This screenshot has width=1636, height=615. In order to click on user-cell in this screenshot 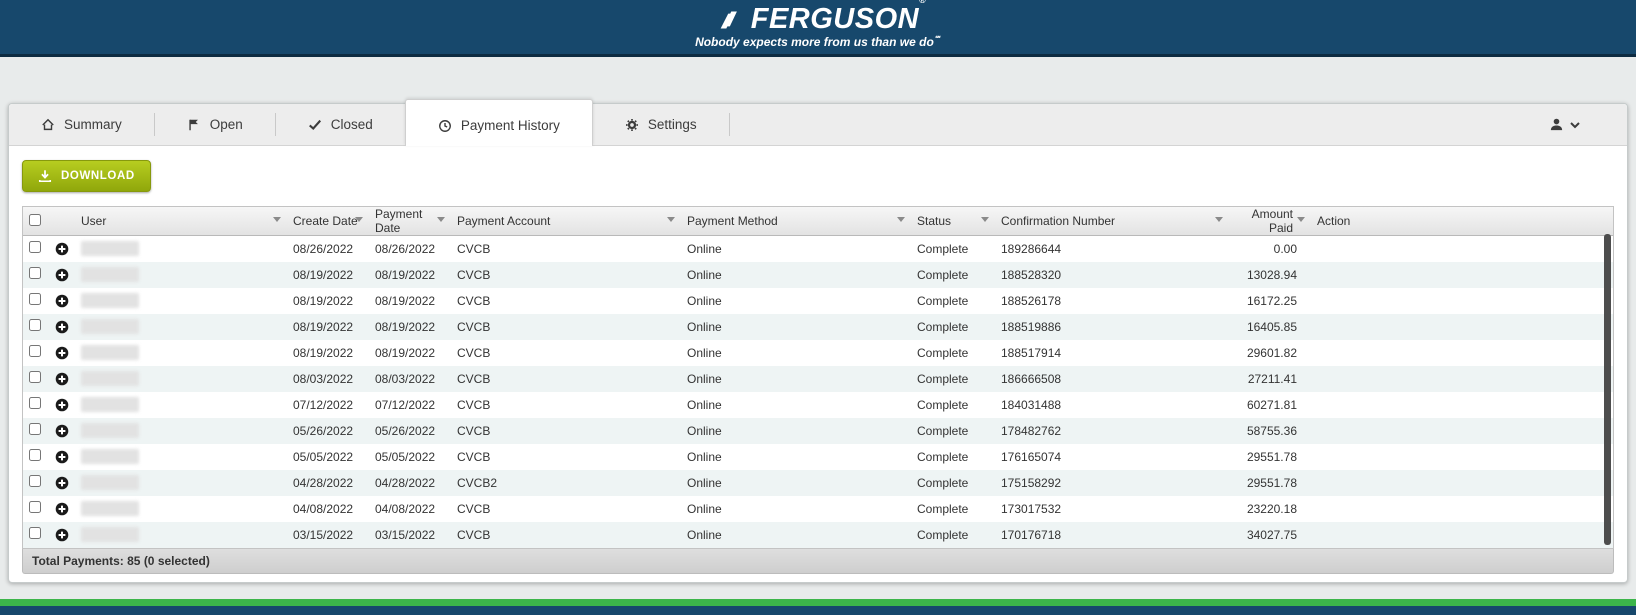, I will do `click(181, 249)`.